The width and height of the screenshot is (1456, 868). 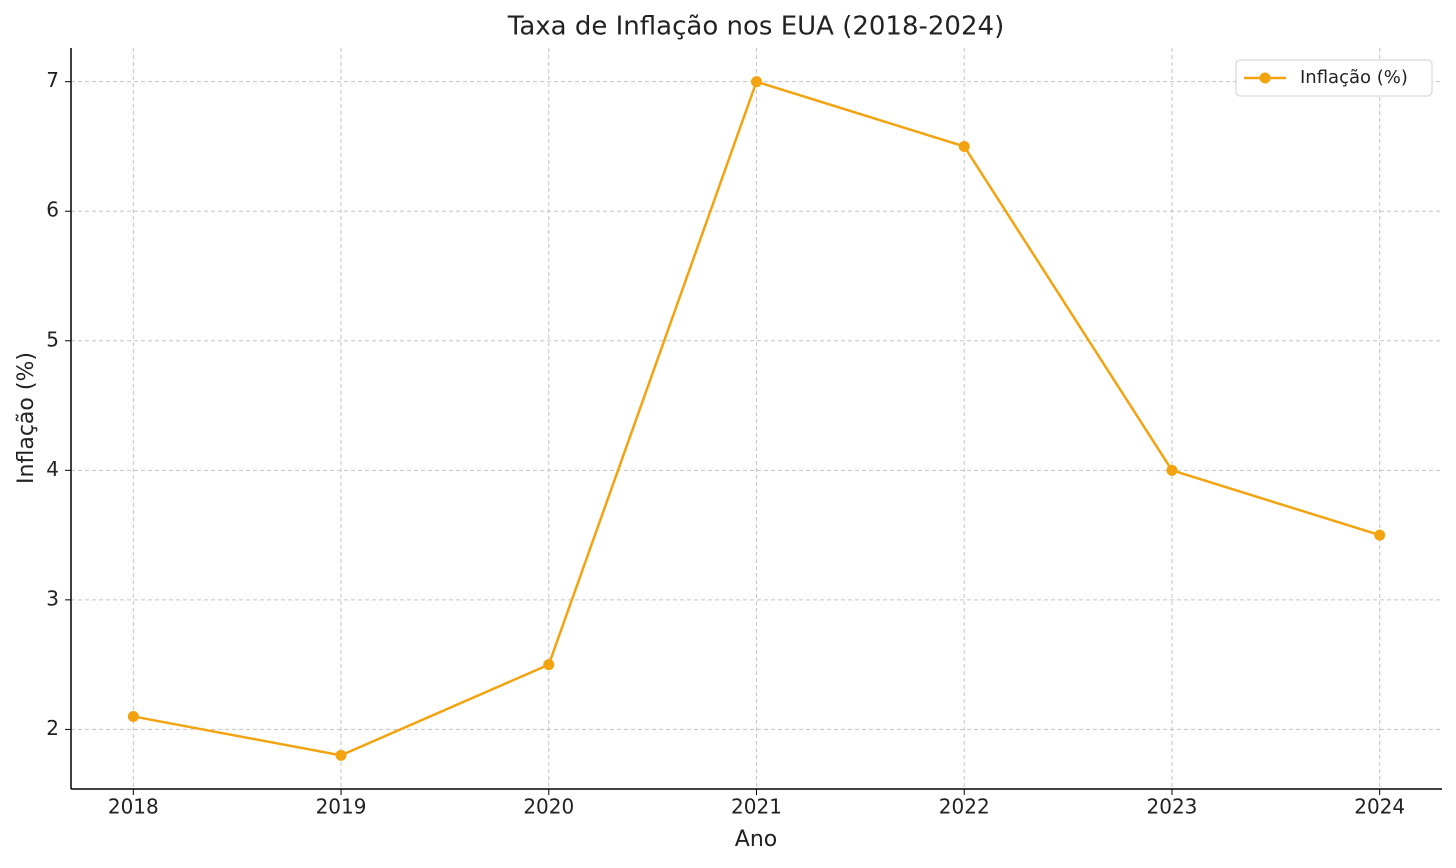 What do you see at coordinates (756, 807) in the screenshot?
I see `x-tick-label: 2021` at bounding box center [756, 807].